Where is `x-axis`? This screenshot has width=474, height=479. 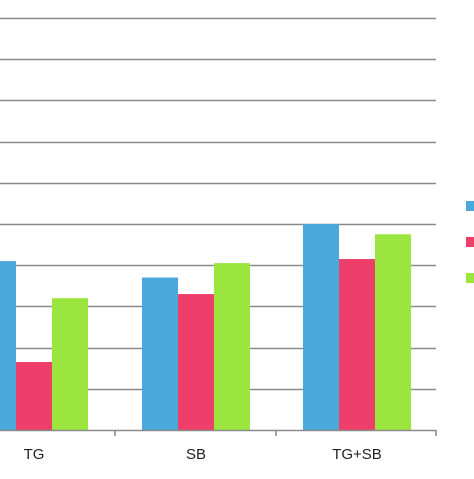
x-axis is located at coordinates (218, 432).